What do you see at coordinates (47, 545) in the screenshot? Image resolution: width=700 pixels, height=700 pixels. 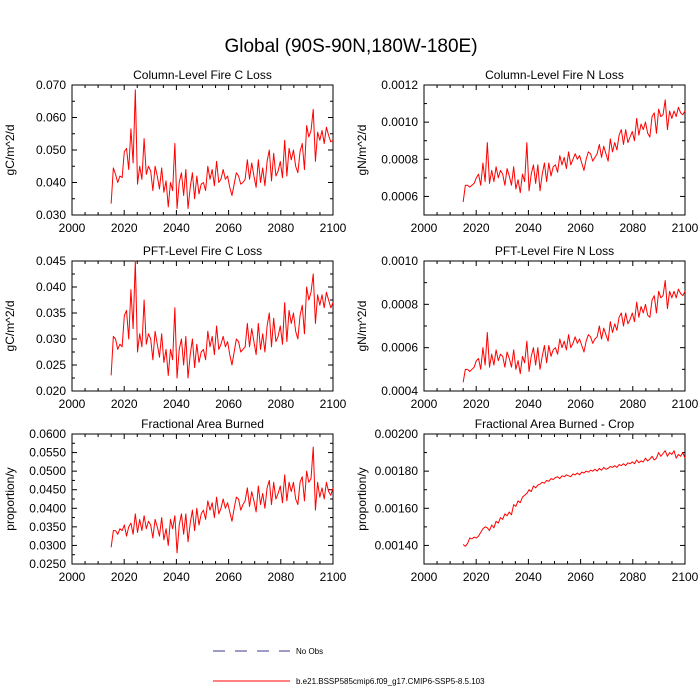 I see `y-tick-label: 0.0300` at bounding box center [47, 545].